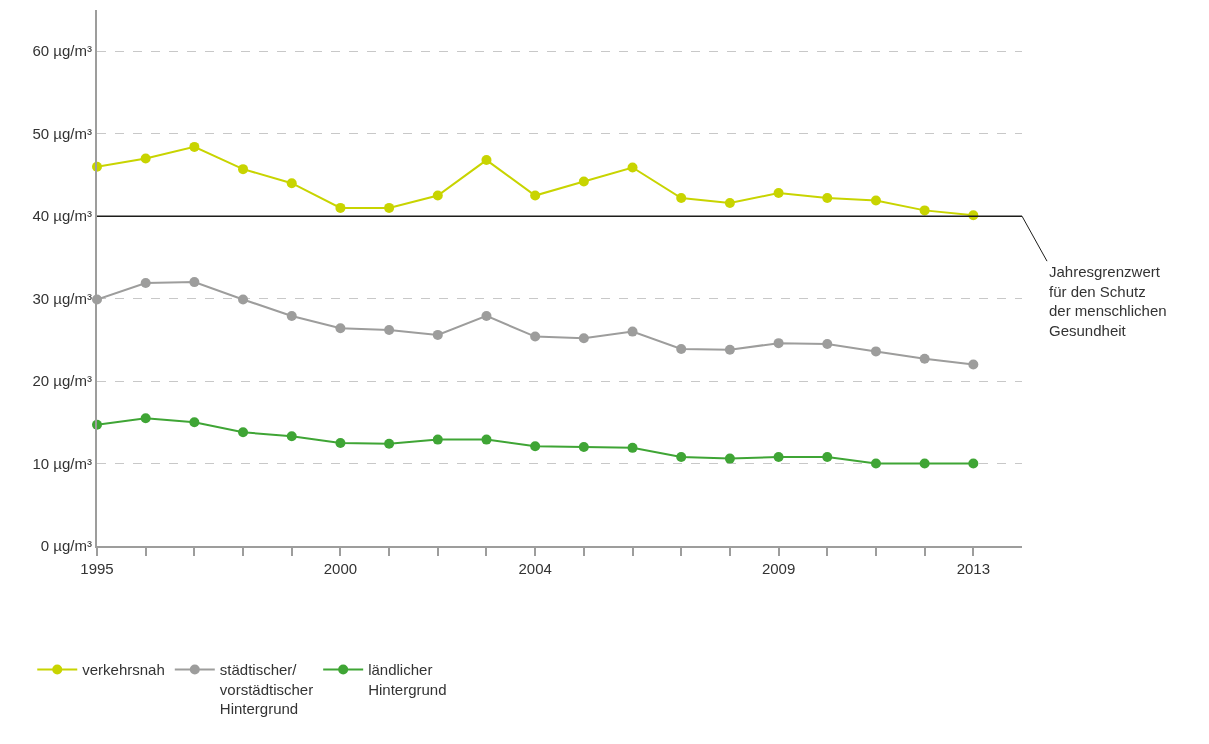 The image size is (1209, 744). I want to click on y-tick-label: 50 µg/m³, so click(62, 133).